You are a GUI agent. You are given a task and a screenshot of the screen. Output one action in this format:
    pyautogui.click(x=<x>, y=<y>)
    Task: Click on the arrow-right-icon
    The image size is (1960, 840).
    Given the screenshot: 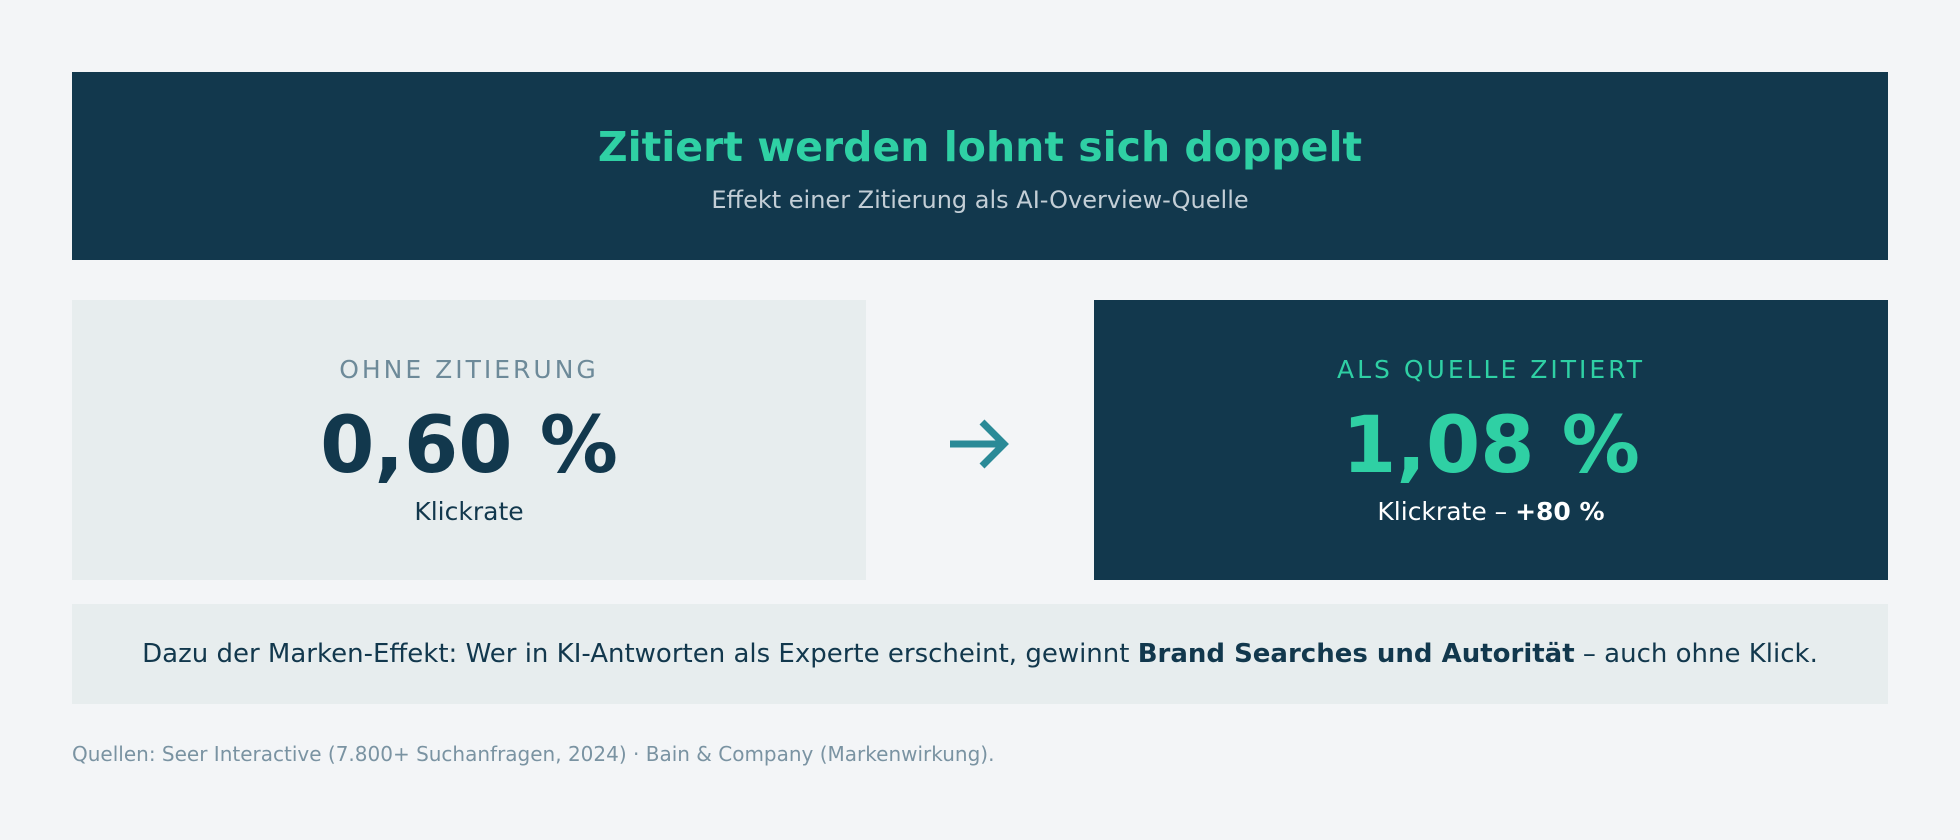 What is the action you would take?
    pyautogui.click(x=979, y=444)
    